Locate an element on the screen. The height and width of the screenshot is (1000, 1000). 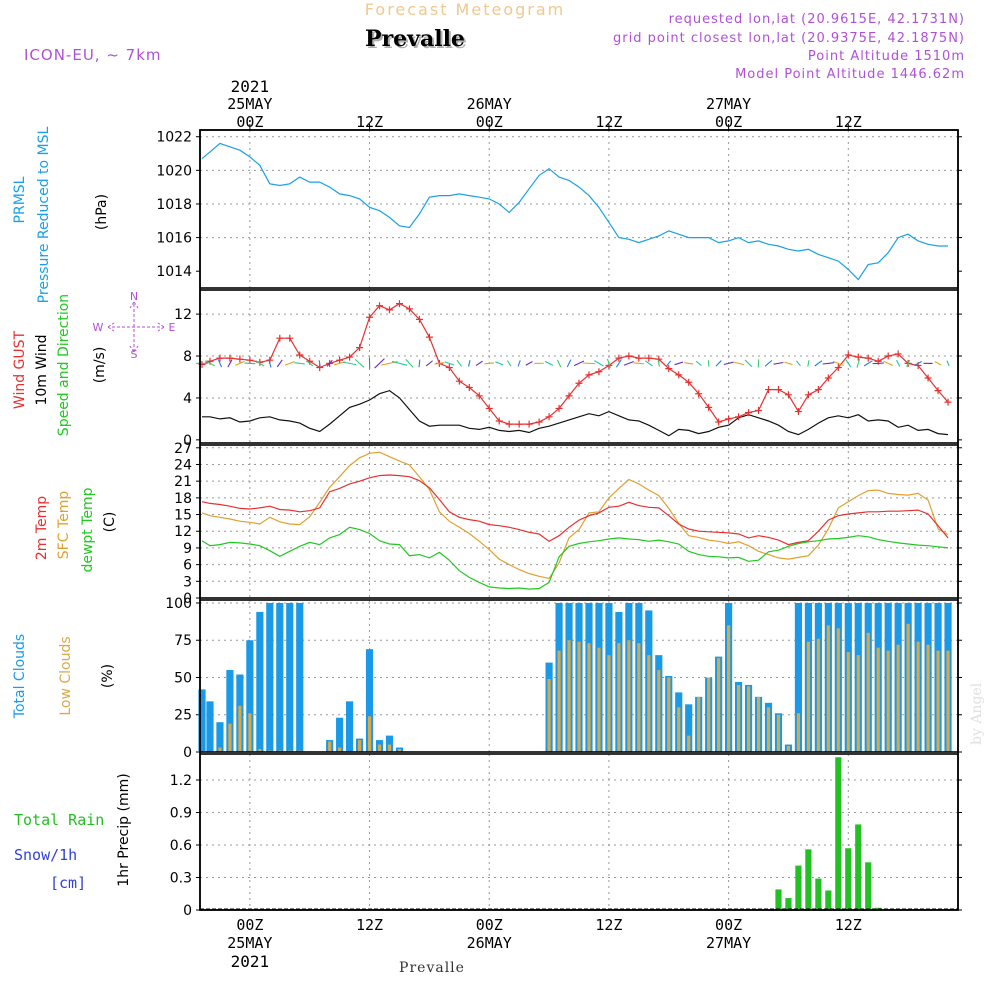
y-tick-label: 21 is located at coordinates (183, 482).